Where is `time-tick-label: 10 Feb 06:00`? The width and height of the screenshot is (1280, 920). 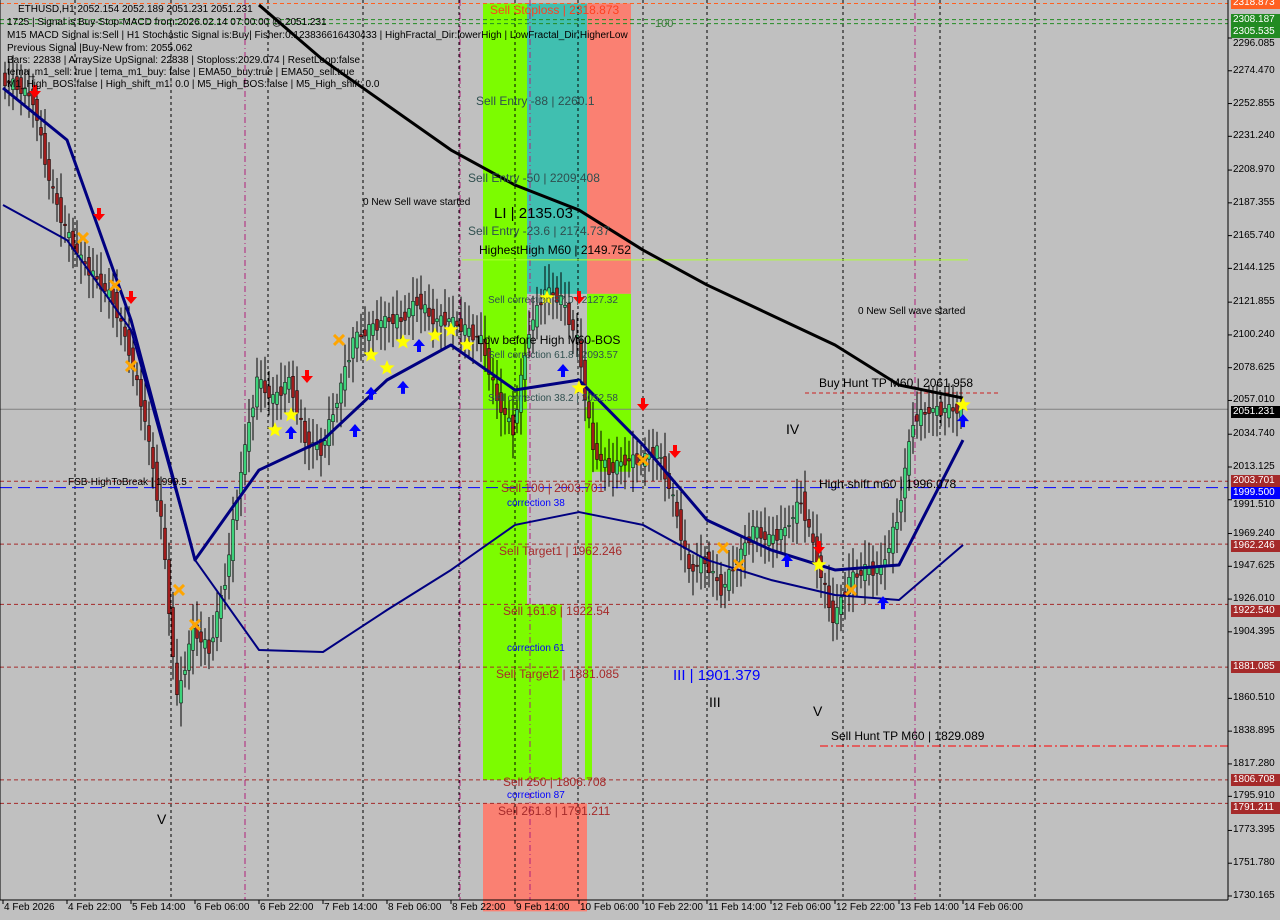
time-tick-label: 10 Feb 06:00 is located at coordinates (609, 907).